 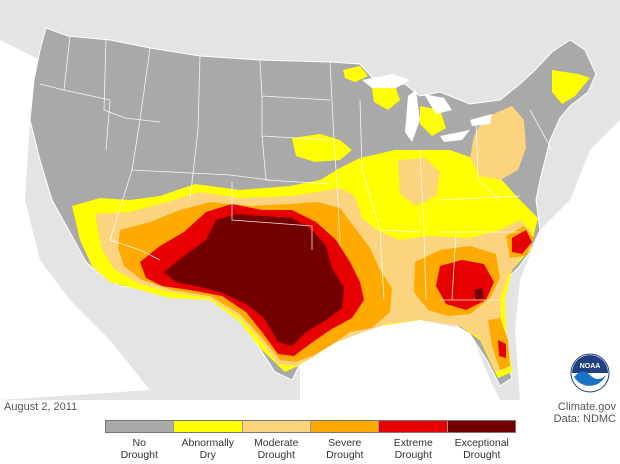 What do you see at coordinates (419, 182) in the screenshot?
I see `zone-moderate-midwest` at bounding box center [419, 182].